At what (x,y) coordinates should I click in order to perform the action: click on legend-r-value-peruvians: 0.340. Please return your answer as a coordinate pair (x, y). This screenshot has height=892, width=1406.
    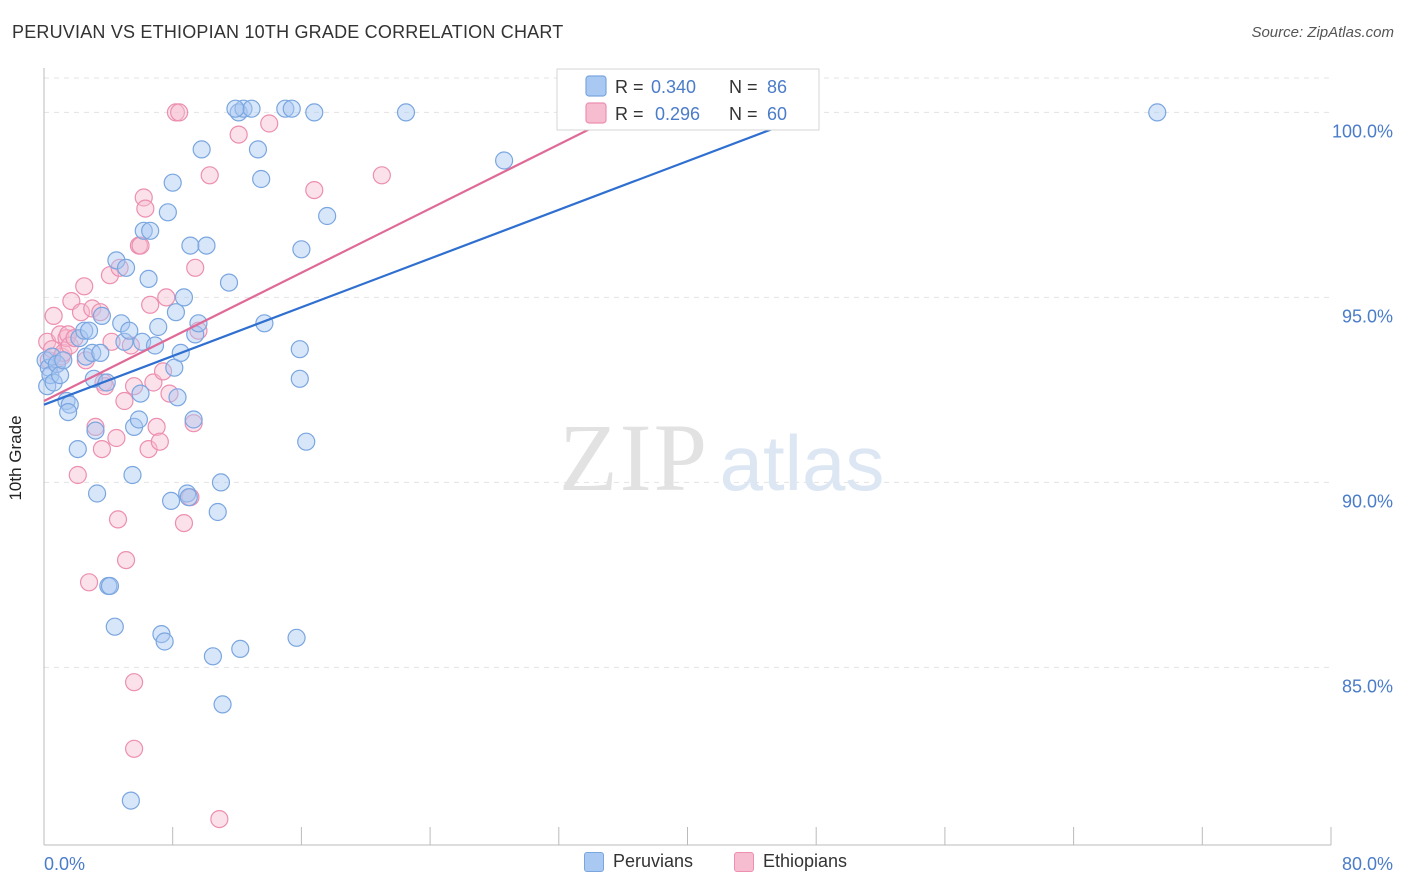
    Looking at the image, I should click on (673, 87).